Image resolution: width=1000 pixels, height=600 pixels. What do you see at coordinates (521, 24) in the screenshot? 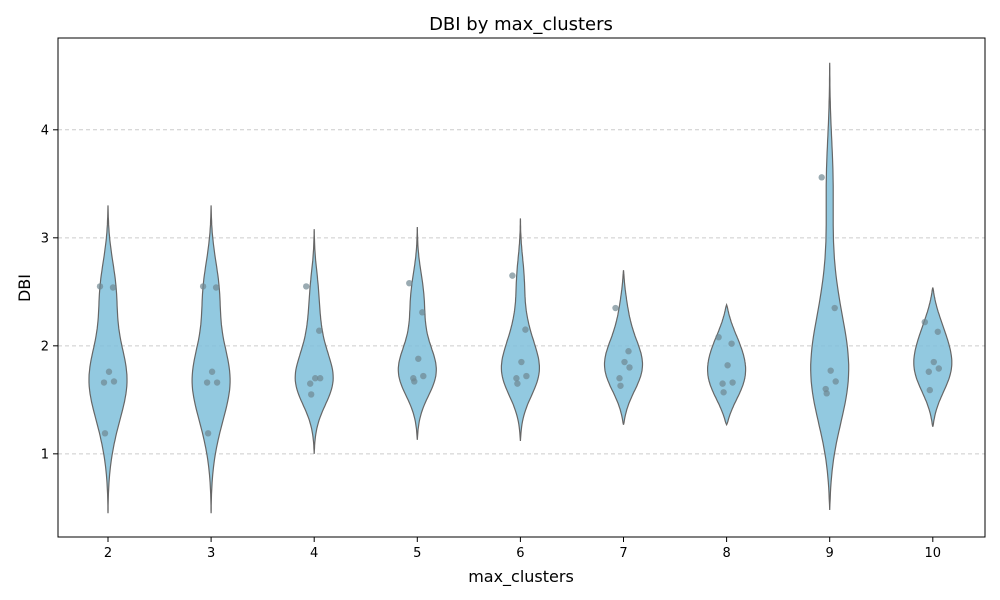
I see `chart-title: DBI by max_clusters` at bounding box center [521, 24].